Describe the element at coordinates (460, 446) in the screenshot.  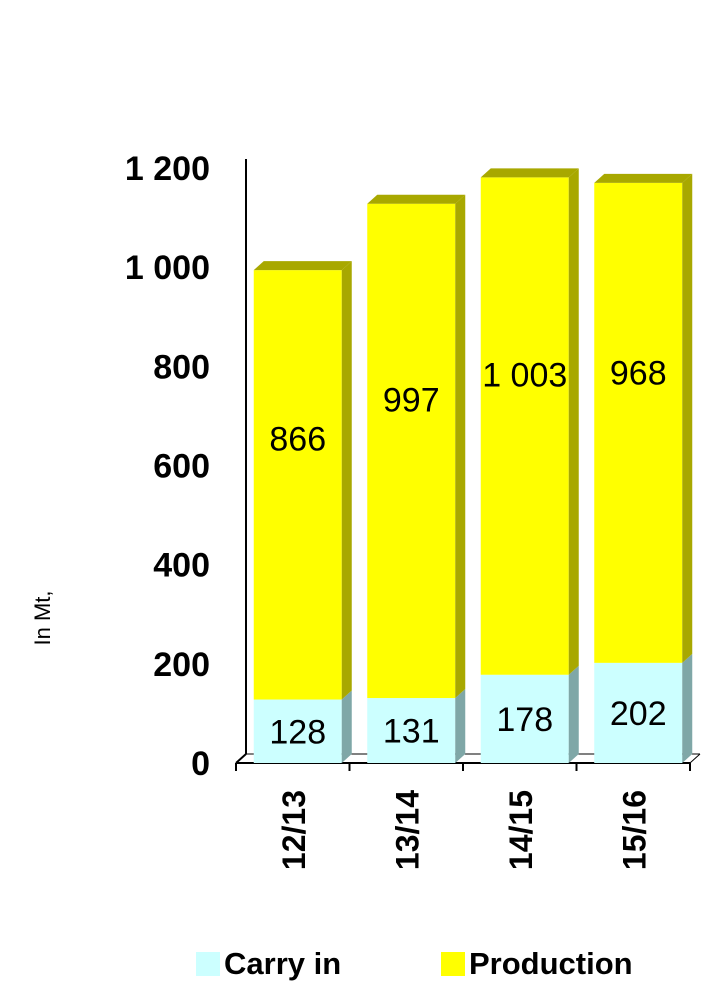
I see `bar-production-13-14-side` at that location.